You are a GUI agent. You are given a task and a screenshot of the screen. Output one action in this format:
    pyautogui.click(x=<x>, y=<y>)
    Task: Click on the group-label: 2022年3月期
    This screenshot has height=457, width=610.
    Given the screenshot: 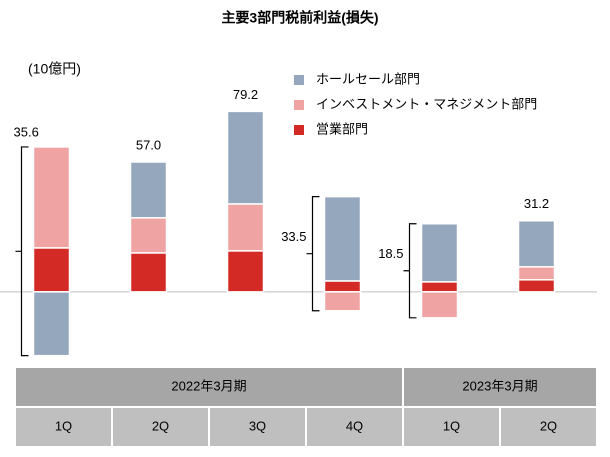 What is the action you would take?
    pyautogui.click(x=208, y=385)
    